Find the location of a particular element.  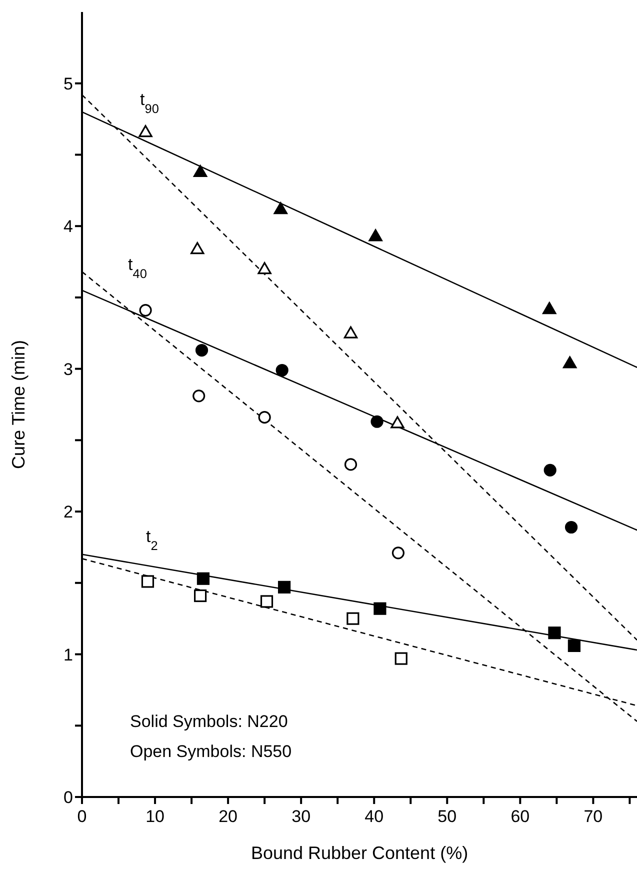

x-tick-label: 10 is located at coordinates (155, 816).